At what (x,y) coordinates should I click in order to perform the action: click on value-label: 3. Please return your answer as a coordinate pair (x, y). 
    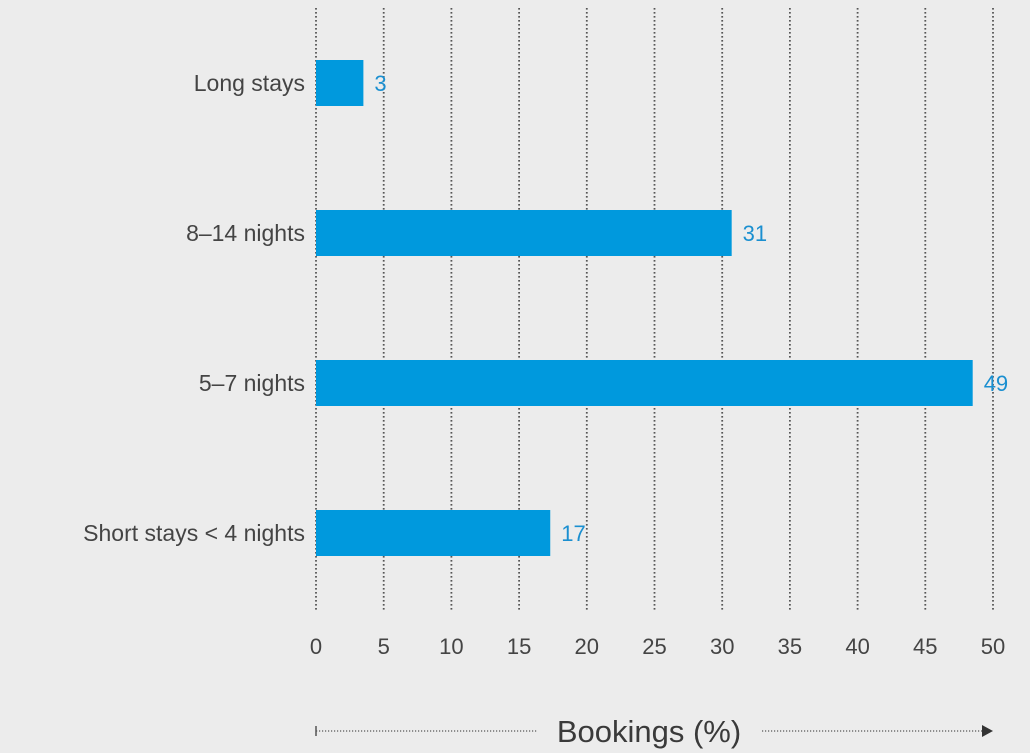
    Looking at the image, I should click on (380, 83).